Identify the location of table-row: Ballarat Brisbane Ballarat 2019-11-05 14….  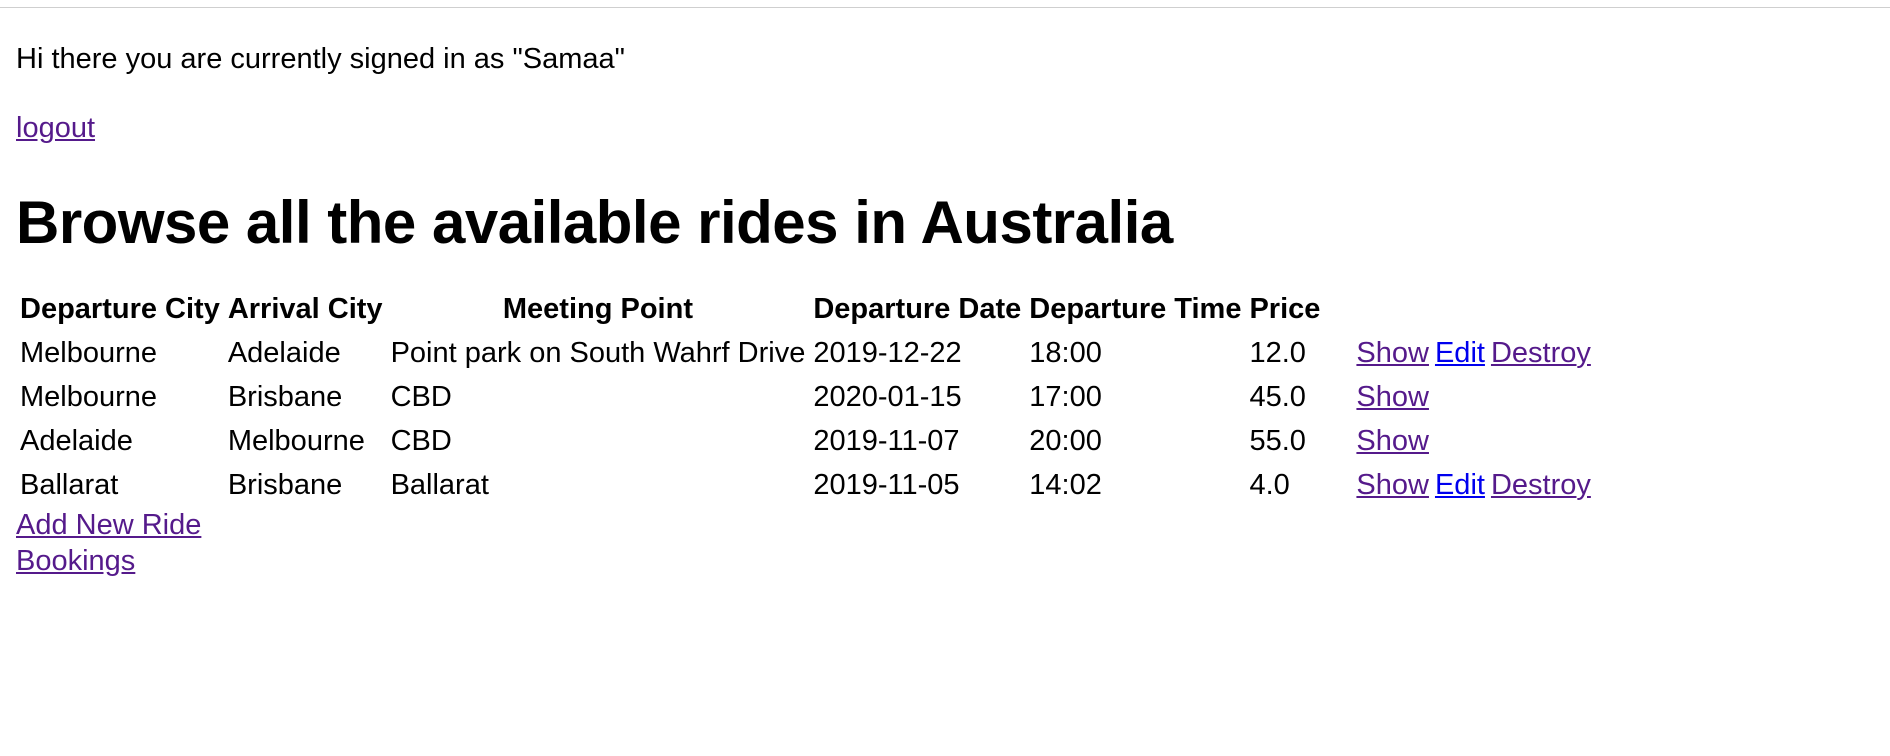
(808, 485).